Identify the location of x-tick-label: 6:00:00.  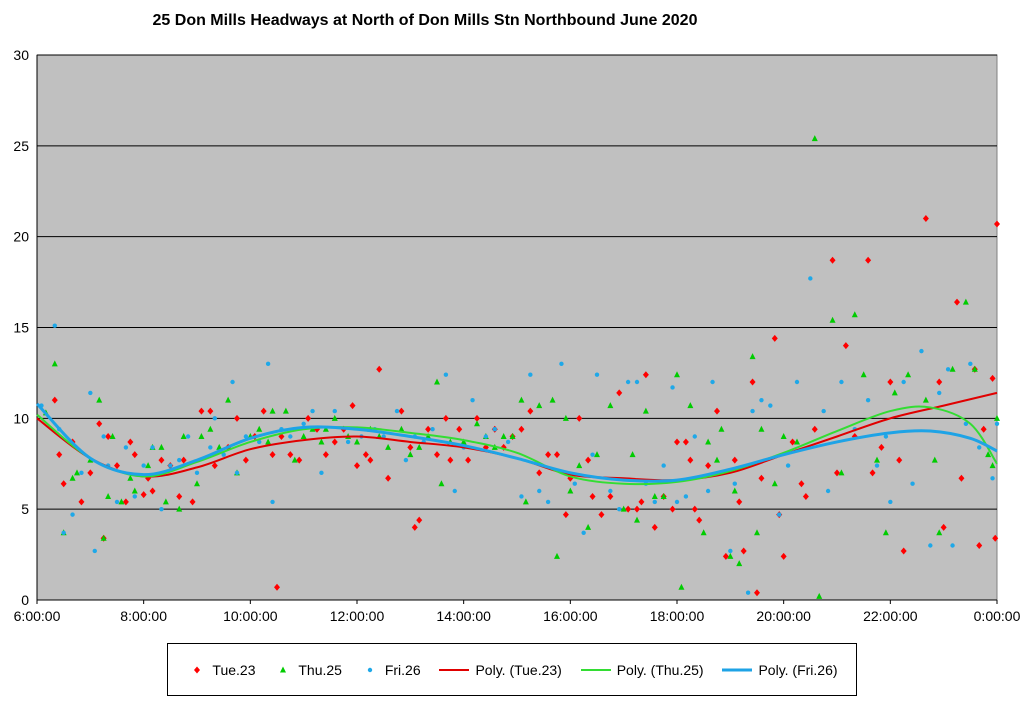
(37, 616).